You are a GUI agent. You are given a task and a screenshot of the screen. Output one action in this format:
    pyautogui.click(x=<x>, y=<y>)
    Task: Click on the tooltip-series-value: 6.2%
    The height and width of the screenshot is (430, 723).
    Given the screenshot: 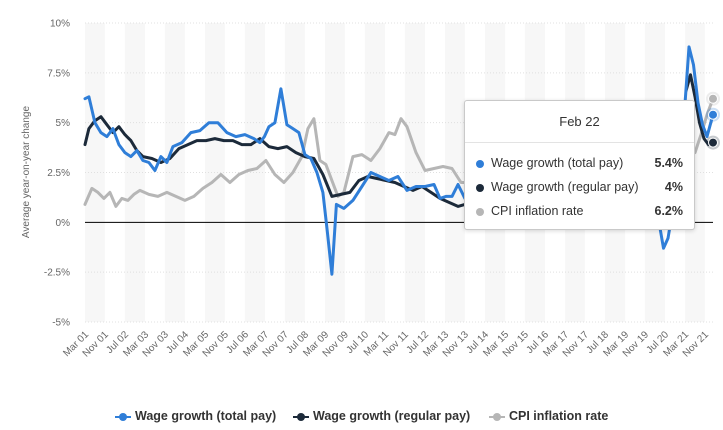 What is the action you would take?
    pyautogui.click(x=669, y=211)
    